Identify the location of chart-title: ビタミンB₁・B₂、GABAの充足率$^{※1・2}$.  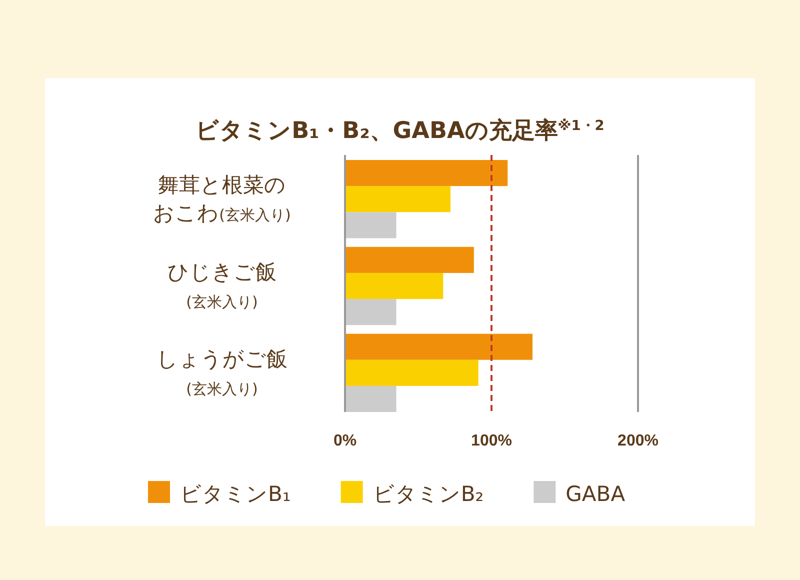
(400, 130).